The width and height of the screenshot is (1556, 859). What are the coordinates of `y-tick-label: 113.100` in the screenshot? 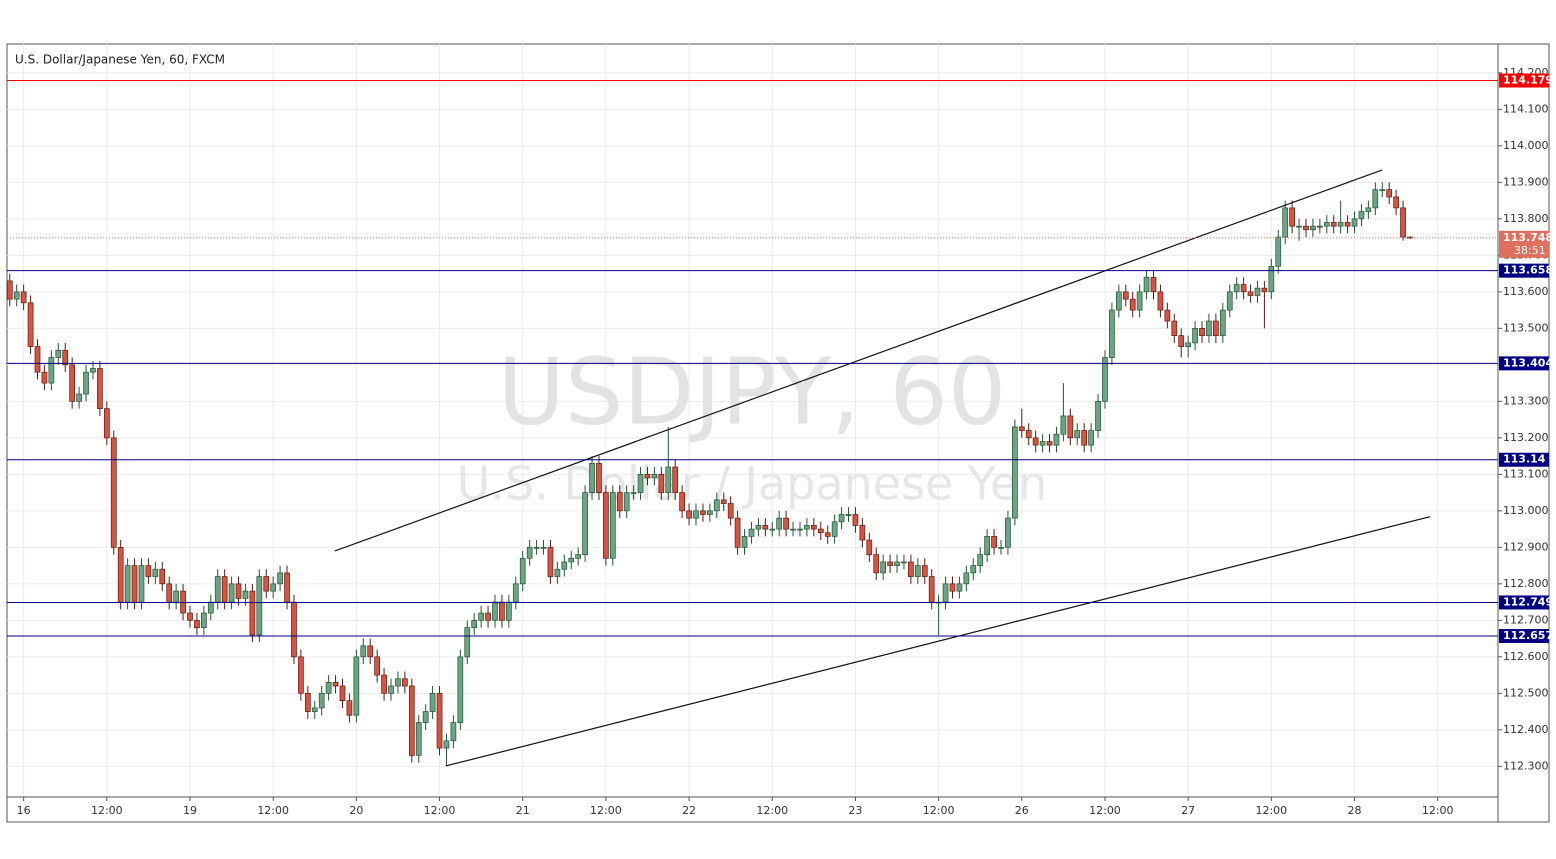 It's located at (1526, 473).